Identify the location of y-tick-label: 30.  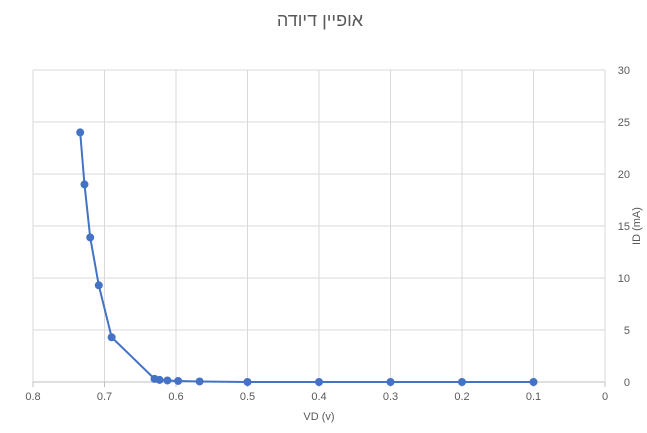
(624, 71).